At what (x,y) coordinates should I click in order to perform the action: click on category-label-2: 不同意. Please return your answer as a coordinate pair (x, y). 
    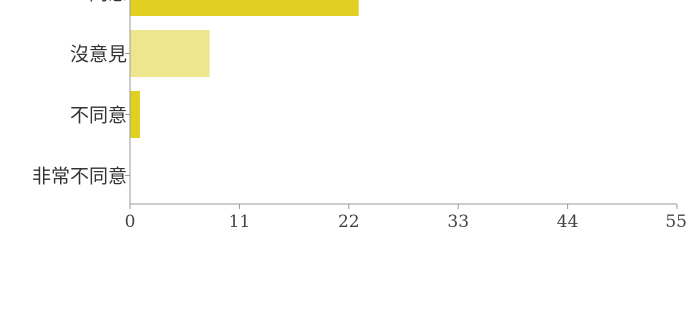
    Looking at the image, I should click on (98, 116).